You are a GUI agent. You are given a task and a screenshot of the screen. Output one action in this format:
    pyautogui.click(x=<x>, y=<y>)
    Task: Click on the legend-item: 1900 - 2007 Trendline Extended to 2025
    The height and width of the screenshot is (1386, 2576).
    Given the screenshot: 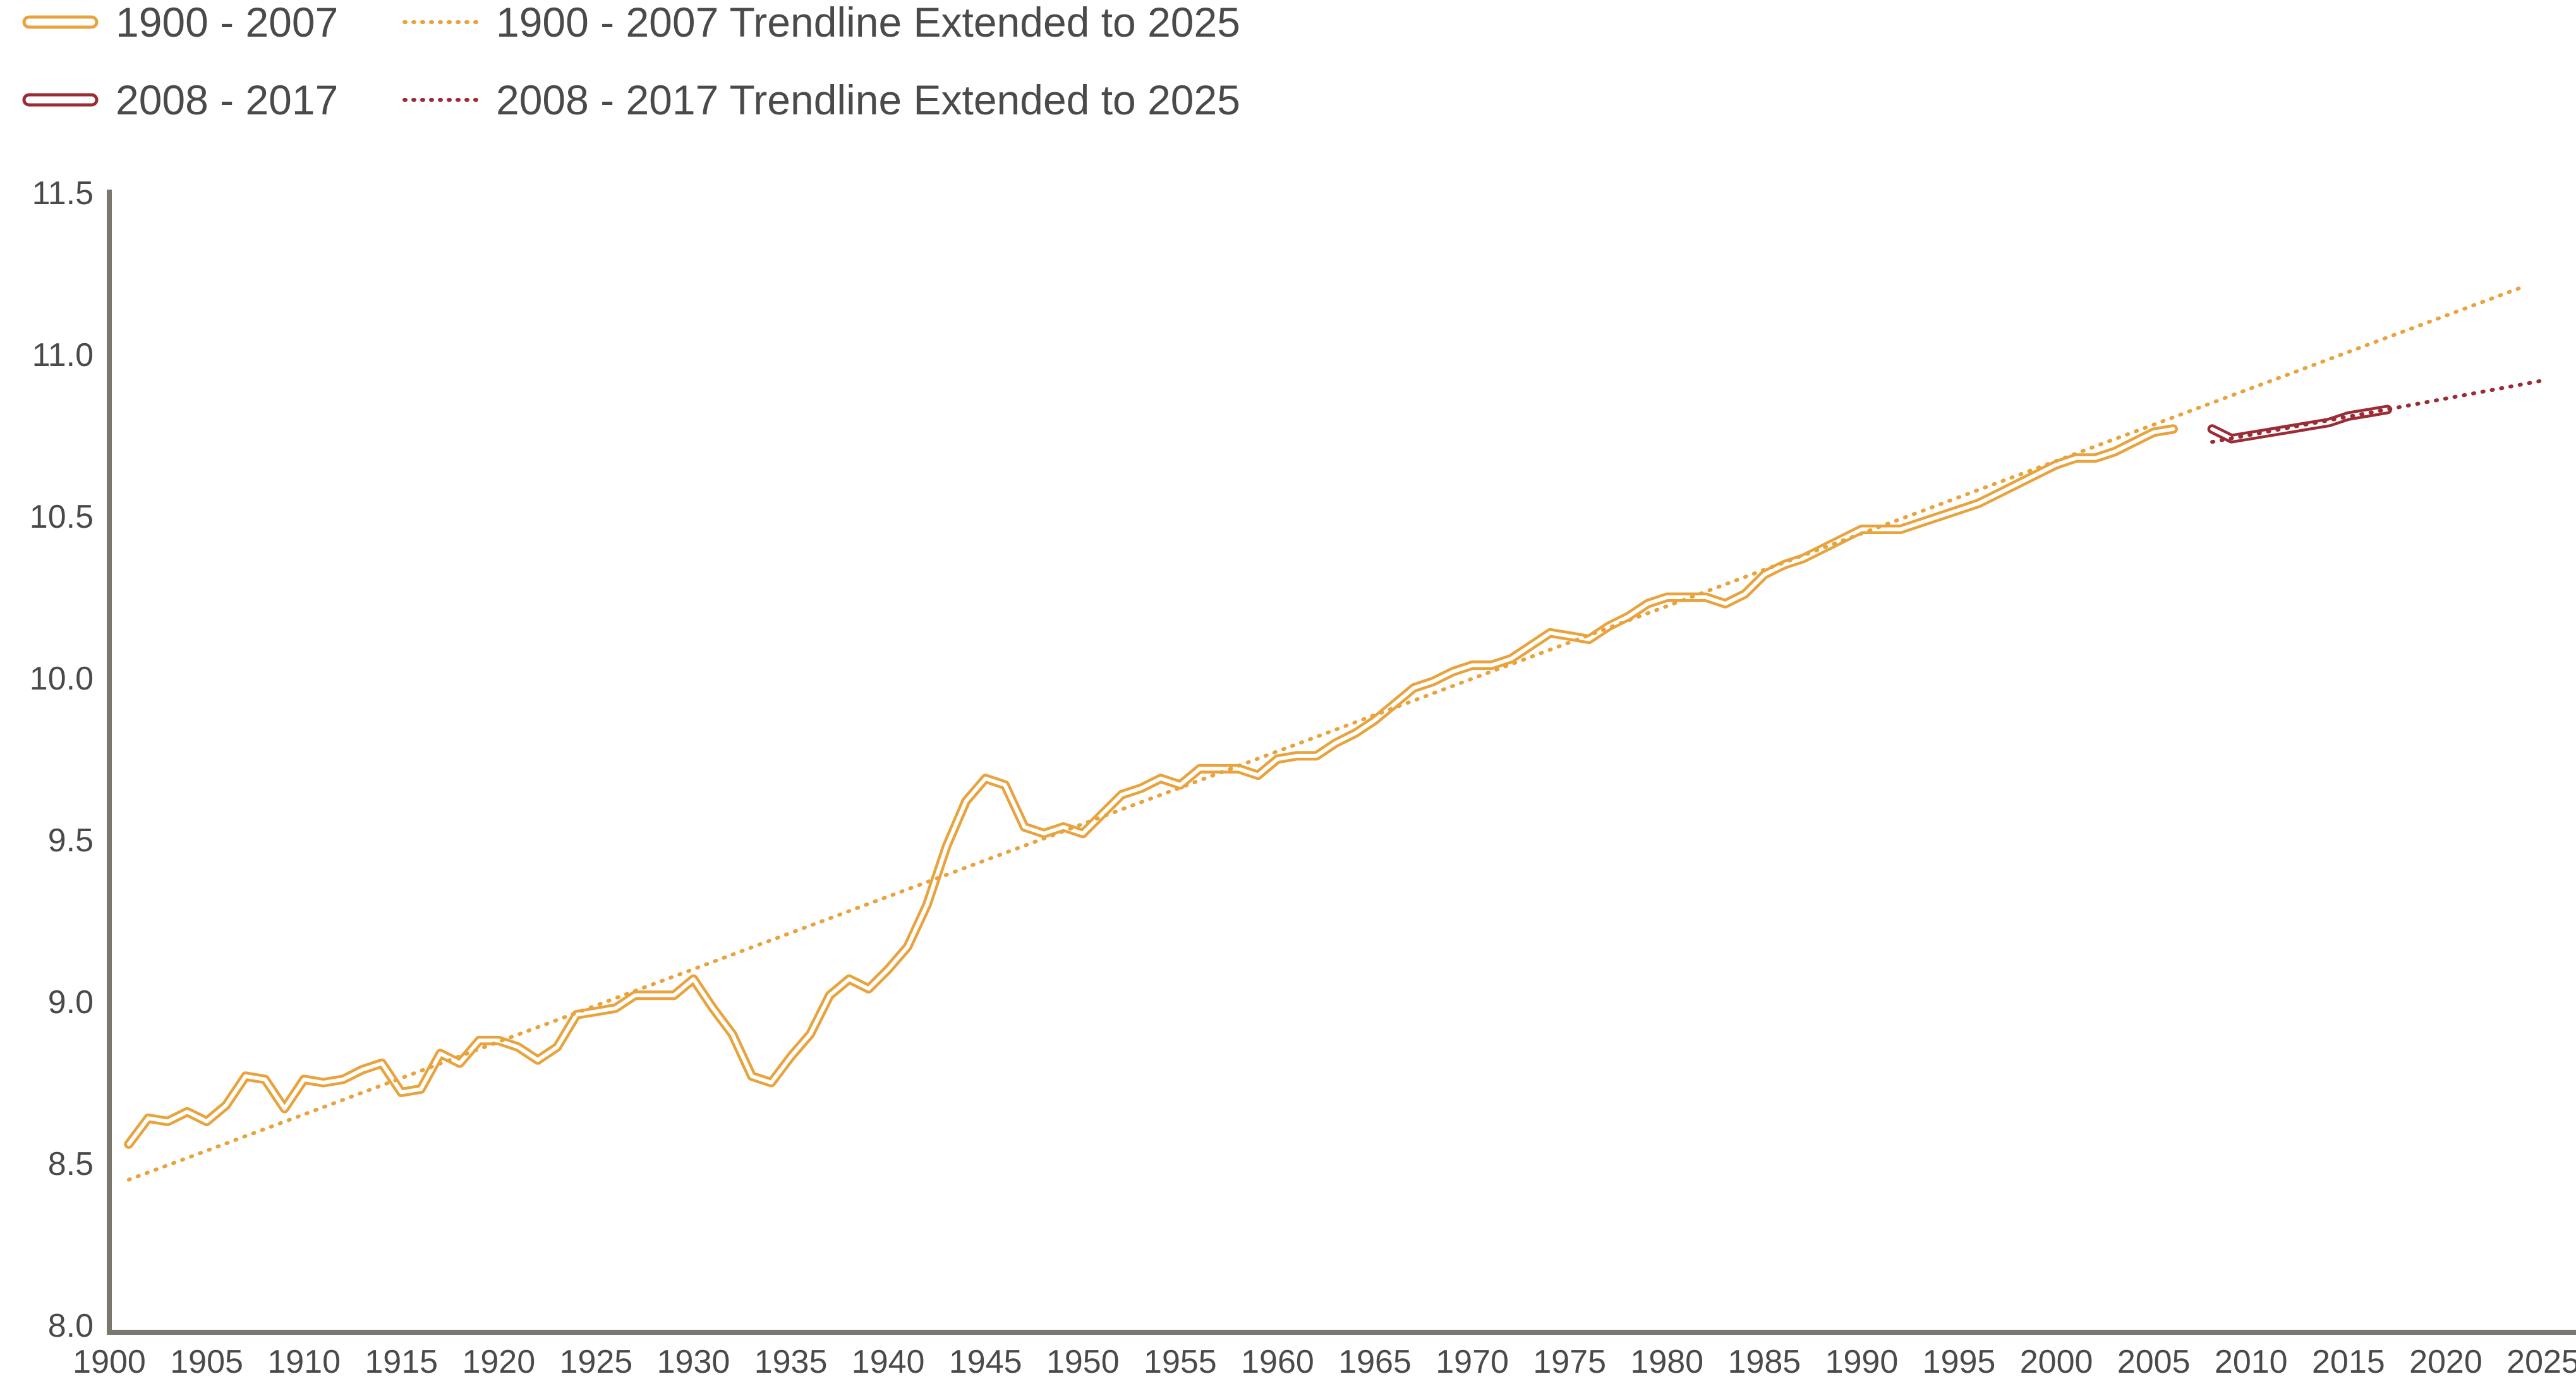 What is the action you would take?
    pyautogui.click(x=821, y=23)
    